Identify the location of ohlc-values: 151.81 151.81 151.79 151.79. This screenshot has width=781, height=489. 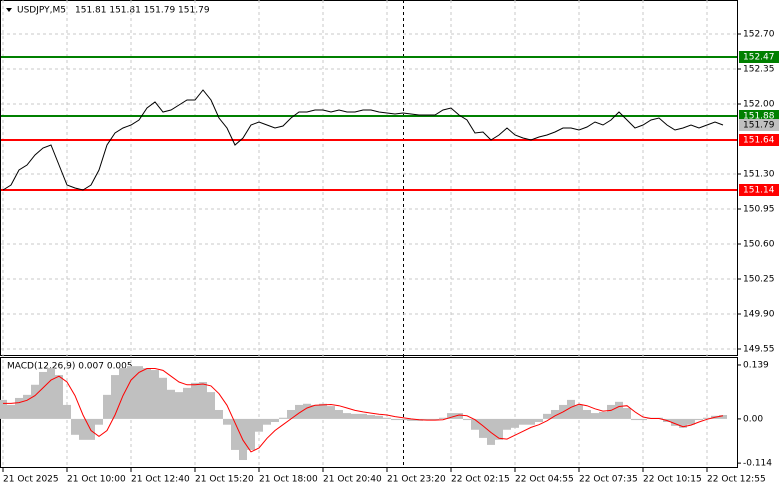
(142, 11).